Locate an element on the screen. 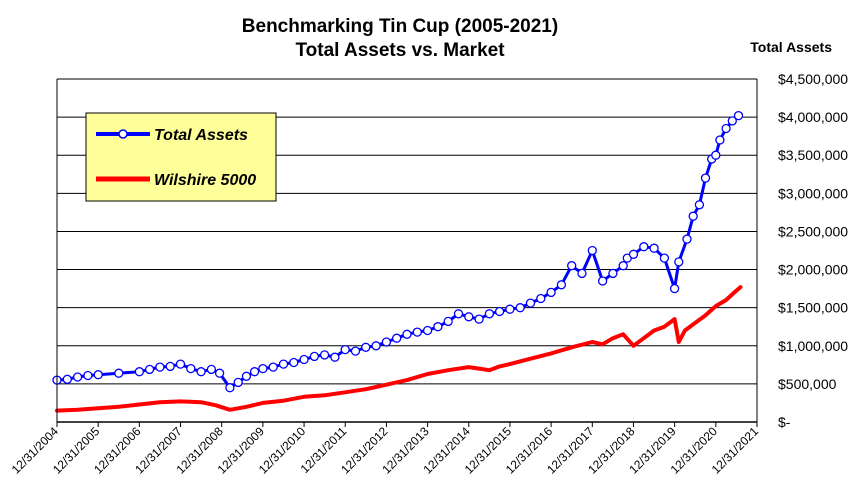 This screenshot has height=497, width=856. y-tick-label-3: $1,500,000 is located at coordinates (813, 308).